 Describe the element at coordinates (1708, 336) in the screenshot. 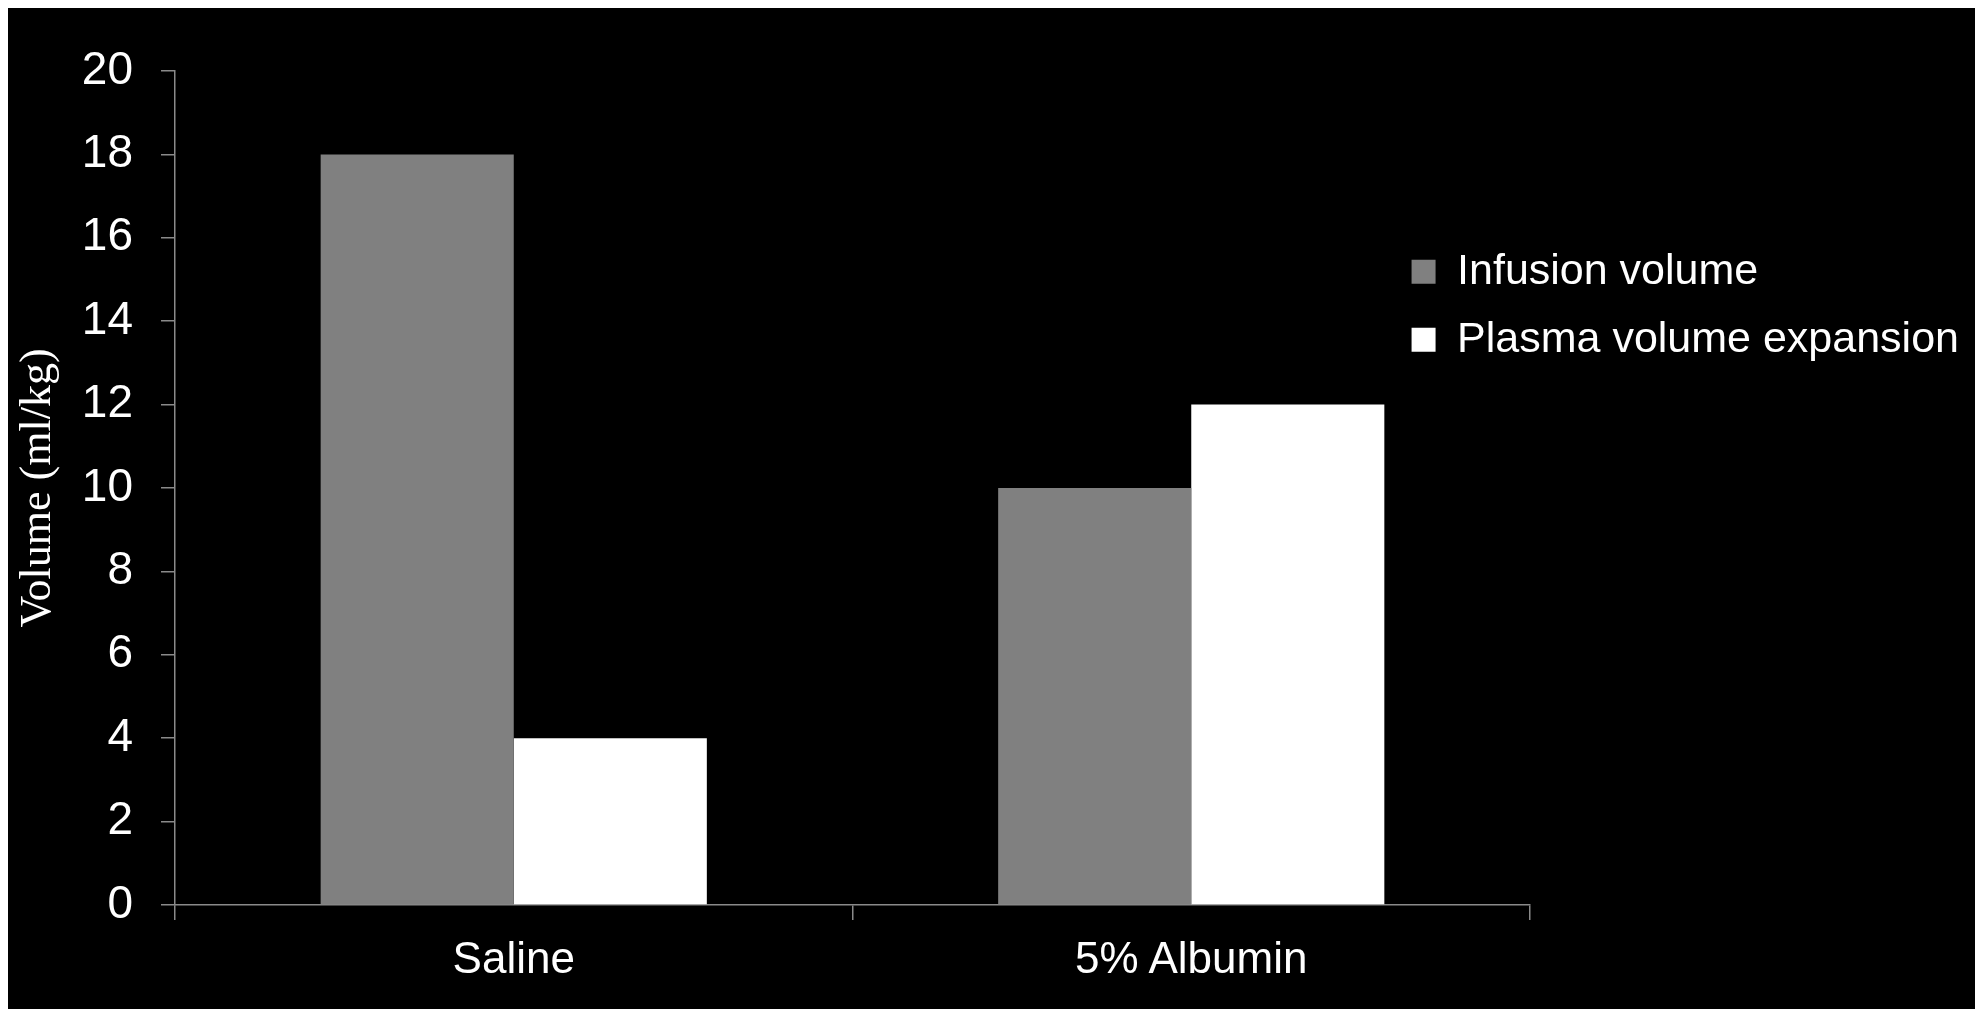

I see `legend-label: Plasma volume expansion` at that location.